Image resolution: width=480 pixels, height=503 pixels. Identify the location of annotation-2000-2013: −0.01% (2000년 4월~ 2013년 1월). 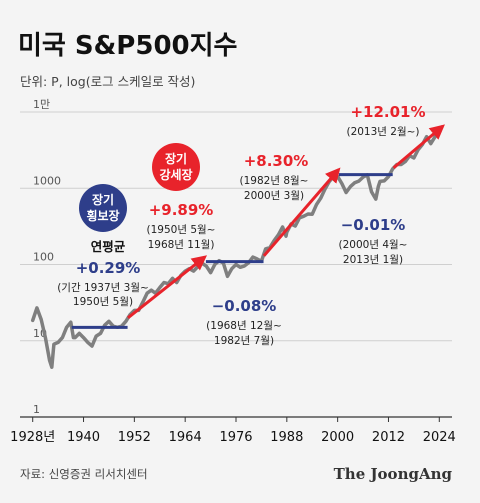
(373, 241).